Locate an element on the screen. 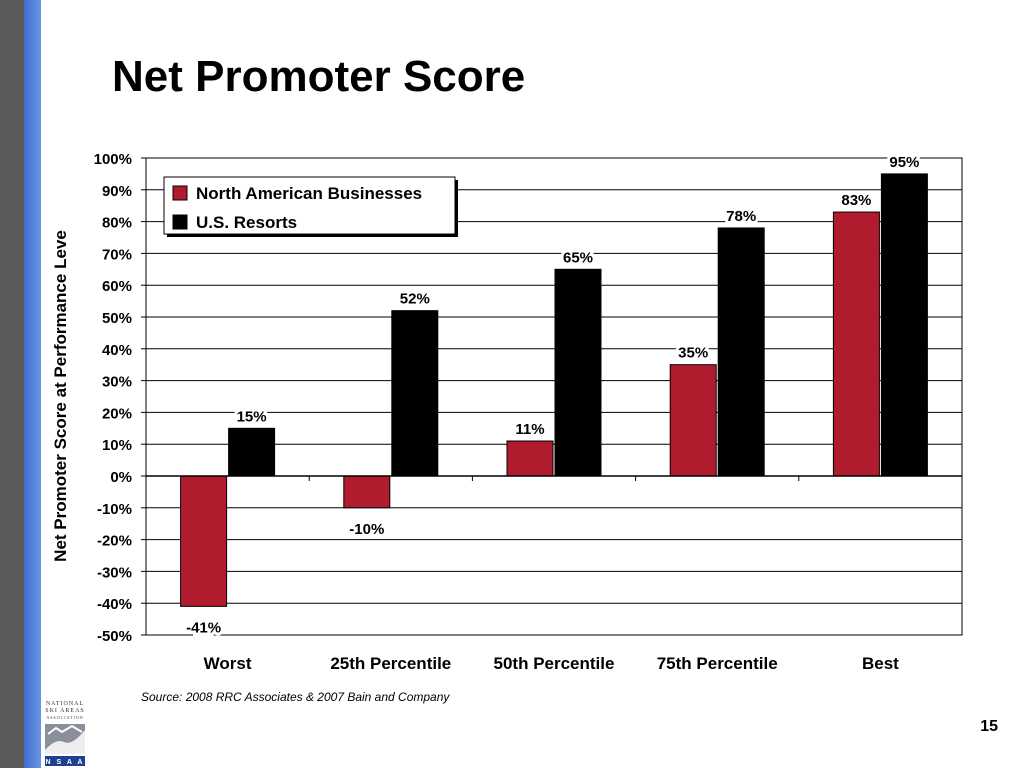 Image resolution: width=1024 pixels, height=768 pixels. x-category-label: 75th Percentile is located at coordinates (717, 663).